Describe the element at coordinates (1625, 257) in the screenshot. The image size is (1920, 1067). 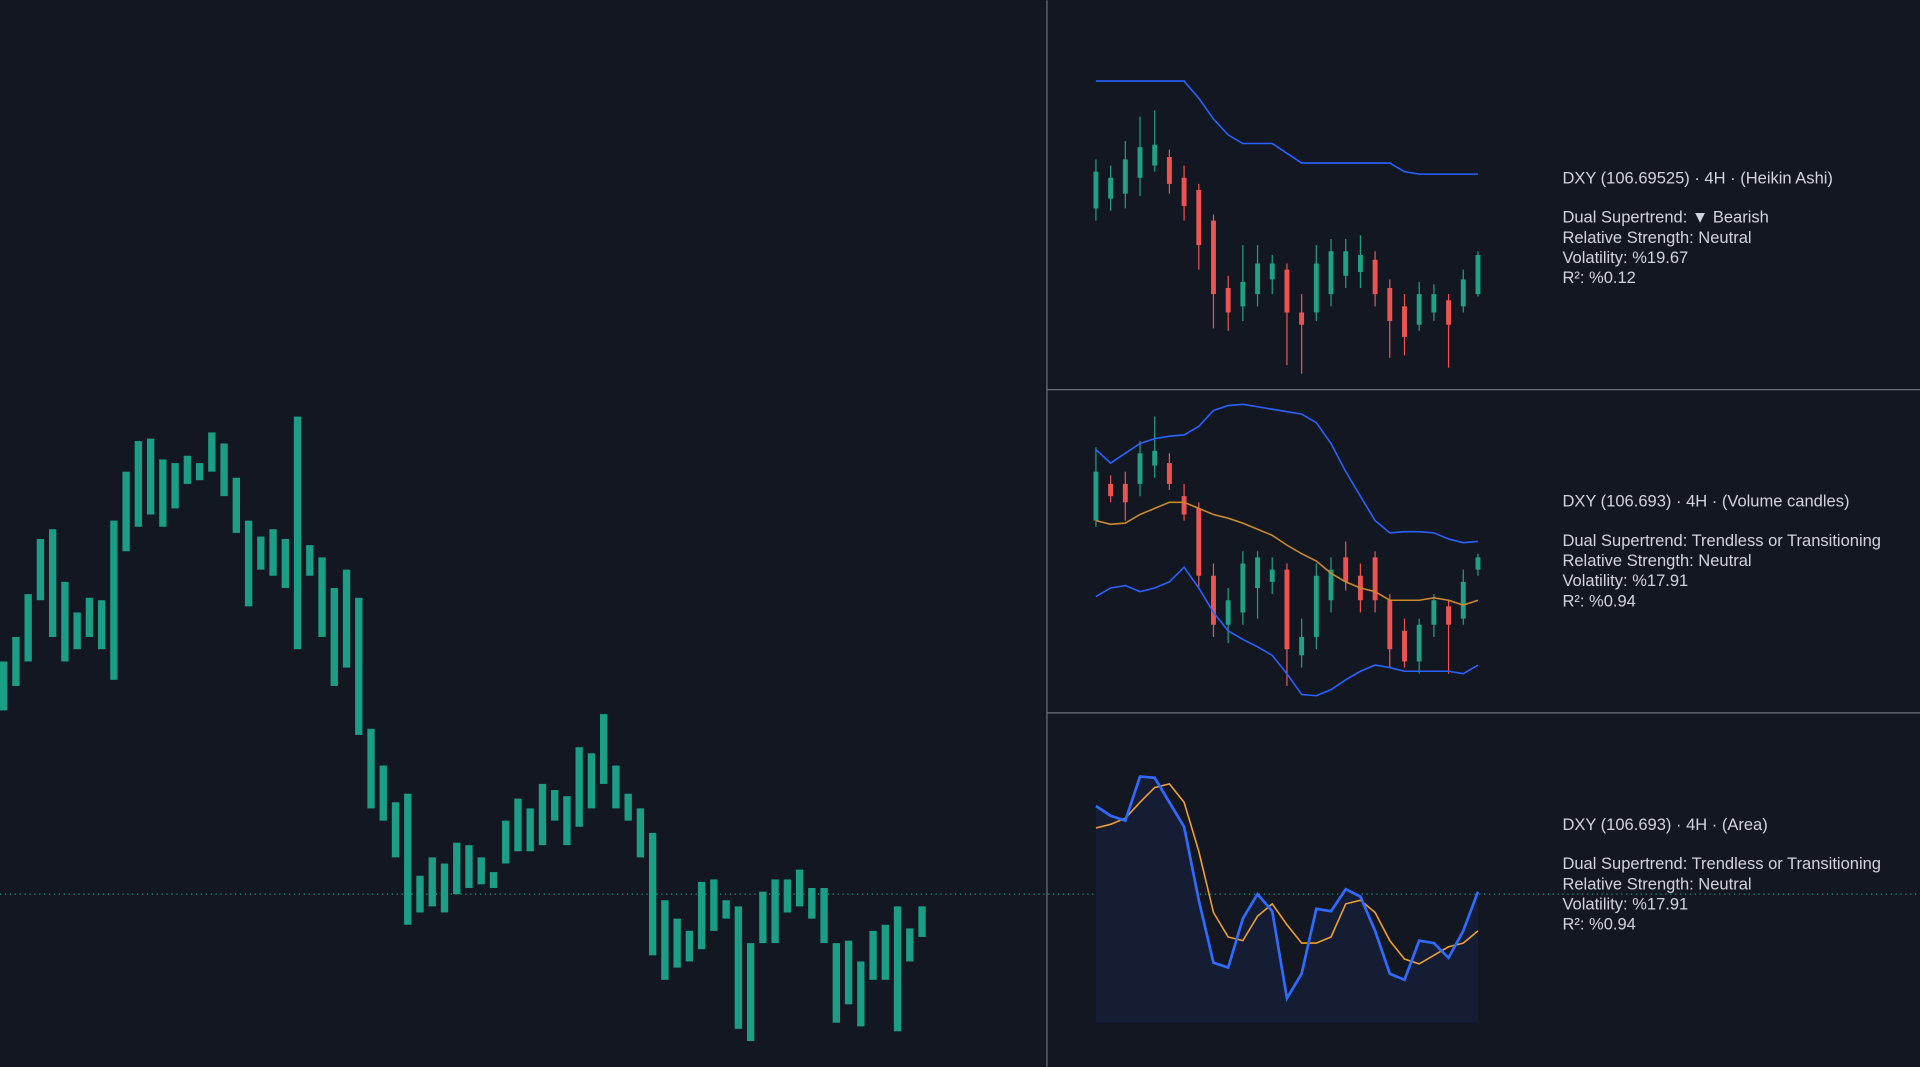
I see `panel-info: Volatility: %19.67` at that location.